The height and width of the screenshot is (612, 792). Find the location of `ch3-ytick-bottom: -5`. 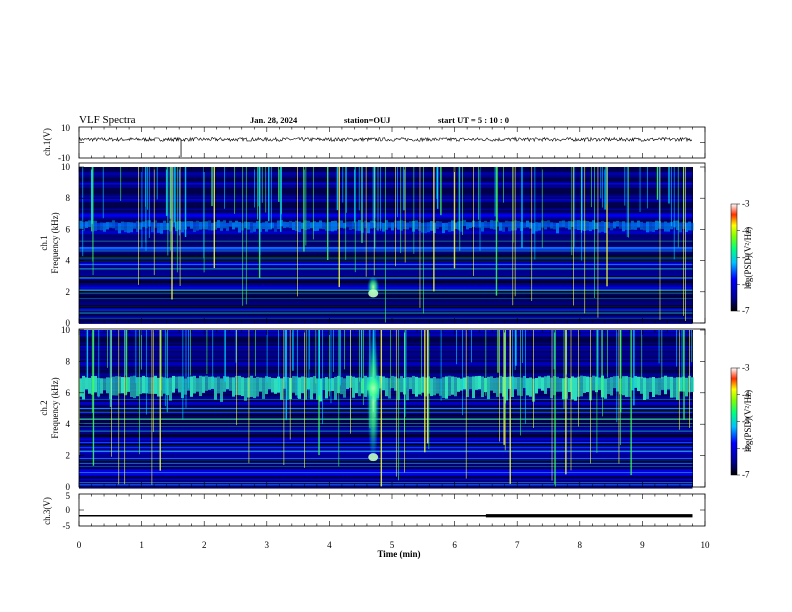

ch3-ytick-bottom: -5 is located at coordinates (67, 526).